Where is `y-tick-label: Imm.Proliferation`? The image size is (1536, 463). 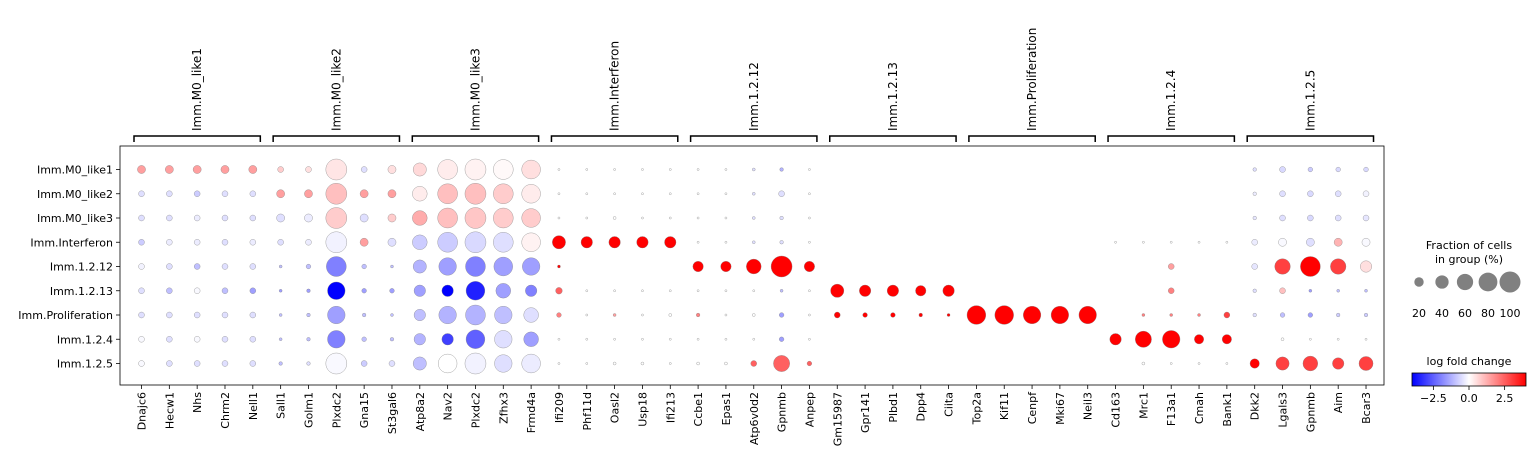
y-tick-label: Imm.Proliferation is located at coordinates (65, 315).